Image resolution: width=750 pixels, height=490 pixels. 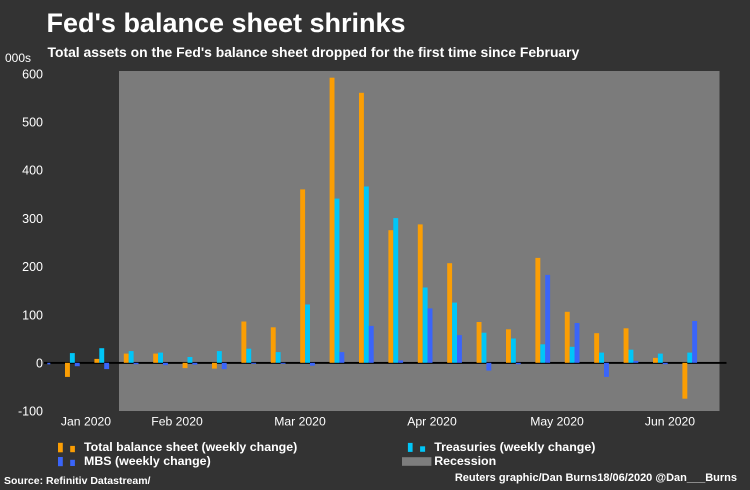 What do you see at coordinates (670, 422) in the screenshot?
I see `svg-text: Jun 2020` at bounding box center [670, 422].